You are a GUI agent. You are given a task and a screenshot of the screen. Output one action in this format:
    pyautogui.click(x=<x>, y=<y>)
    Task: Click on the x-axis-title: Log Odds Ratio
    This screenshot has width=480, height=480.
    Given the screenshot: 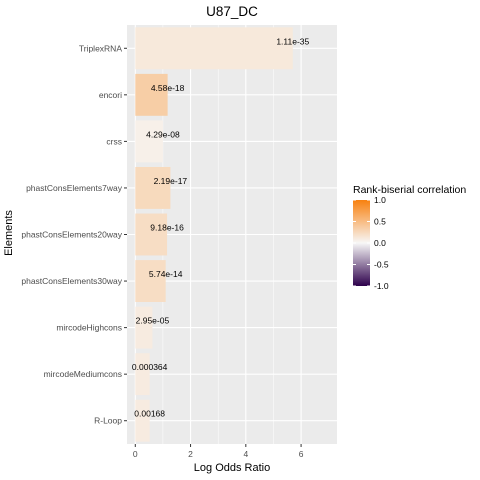 What is the action you would take?
    pyautogui.click(x=232, y=468)
    